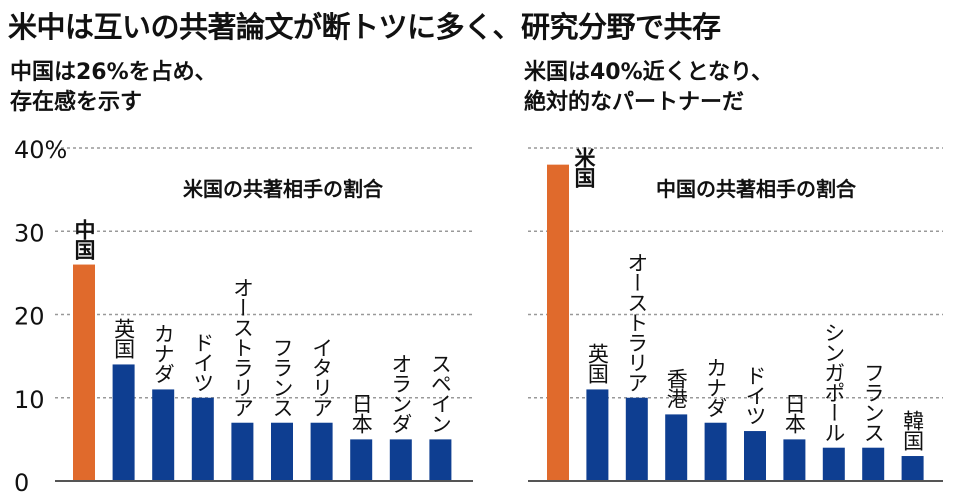 The width and height of the screenshot is (960, 503). What do you see at coordinates (912, 430) in the screenshot?
I see `bar-category-label: 韓国` at bounding box center [912, 430].